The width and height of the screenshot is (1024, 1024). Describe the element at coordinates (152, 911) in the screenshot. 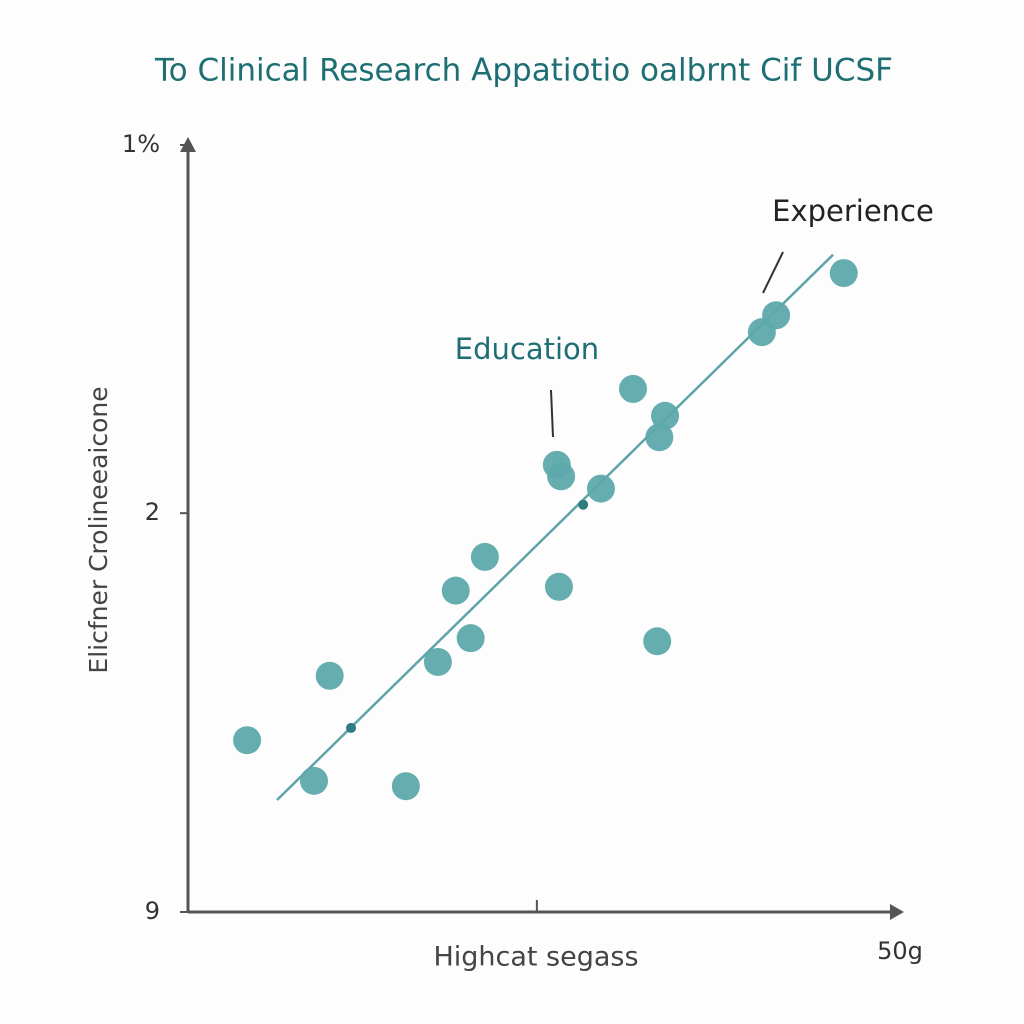

I see `y-tick-label: 9` at that location.